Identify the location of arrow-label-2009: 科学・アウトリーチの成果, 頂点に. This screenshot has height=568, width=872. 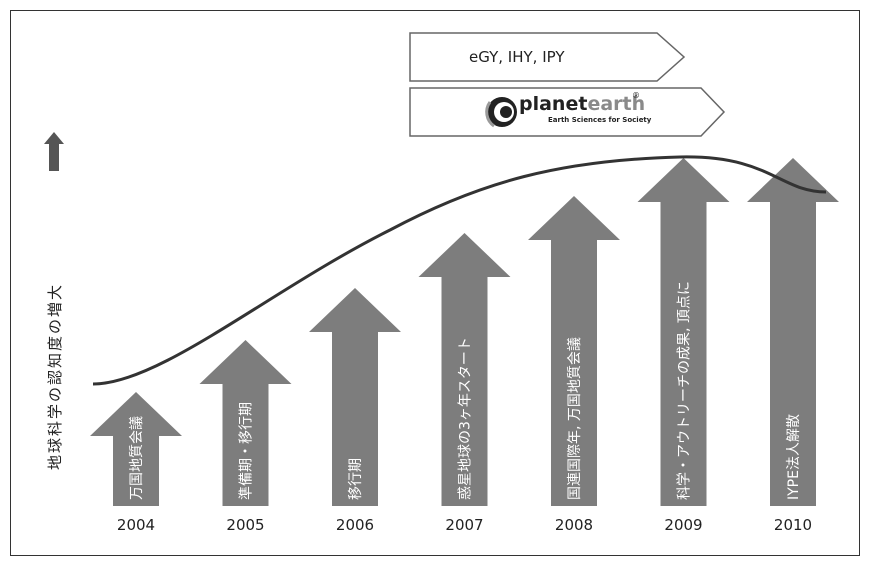
(685, 390).